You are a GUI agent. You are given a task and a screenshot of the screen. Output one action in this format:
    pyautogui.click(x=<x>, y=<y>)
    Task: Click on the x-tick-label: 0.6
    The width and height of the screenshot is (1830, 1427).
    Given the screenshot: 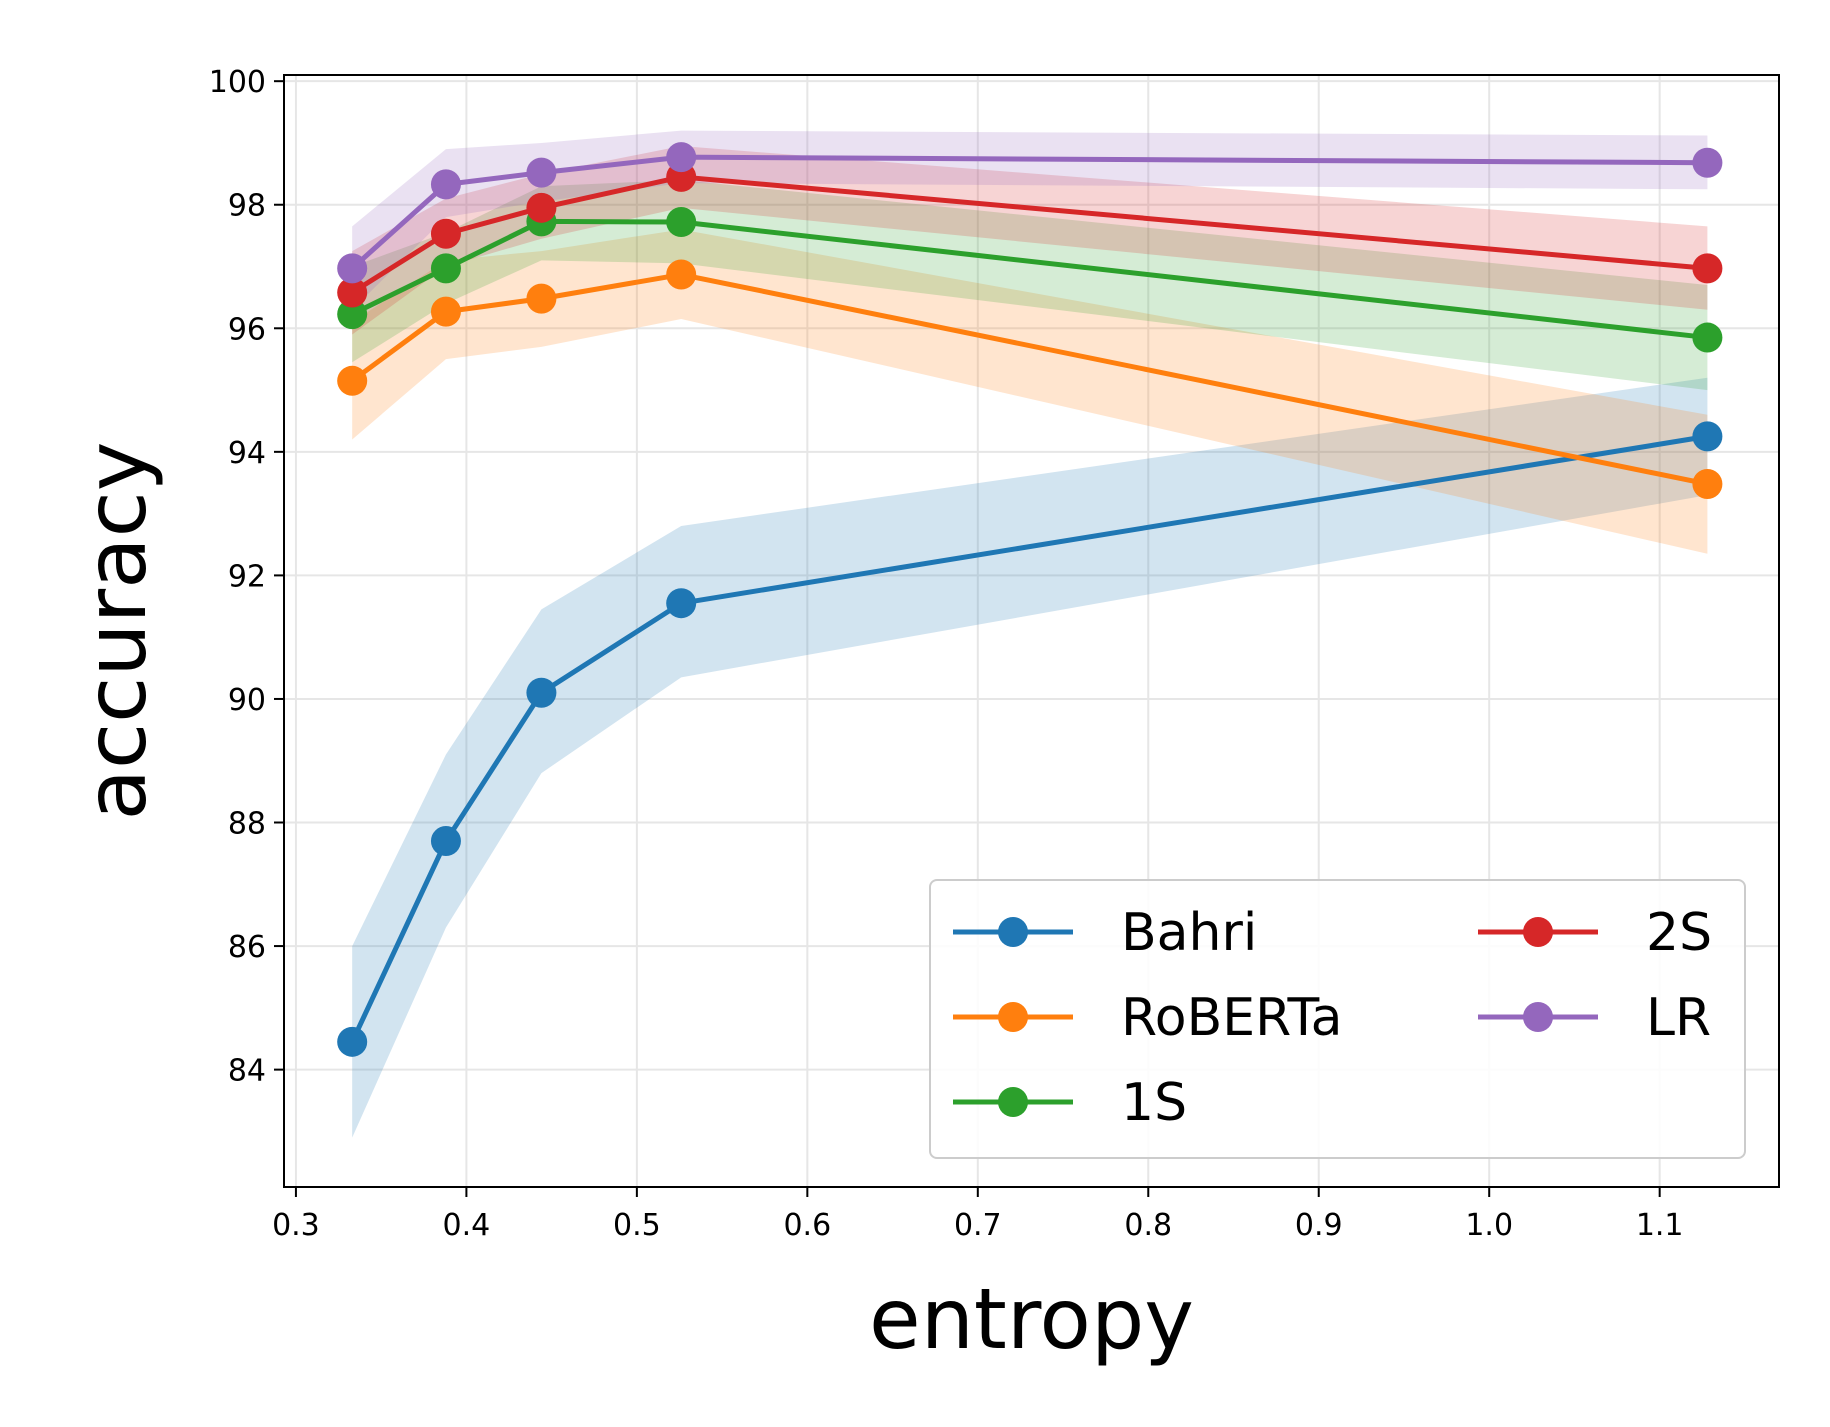 What is the action you would take?
    pyautogui.click(x=807, y=1225)
    